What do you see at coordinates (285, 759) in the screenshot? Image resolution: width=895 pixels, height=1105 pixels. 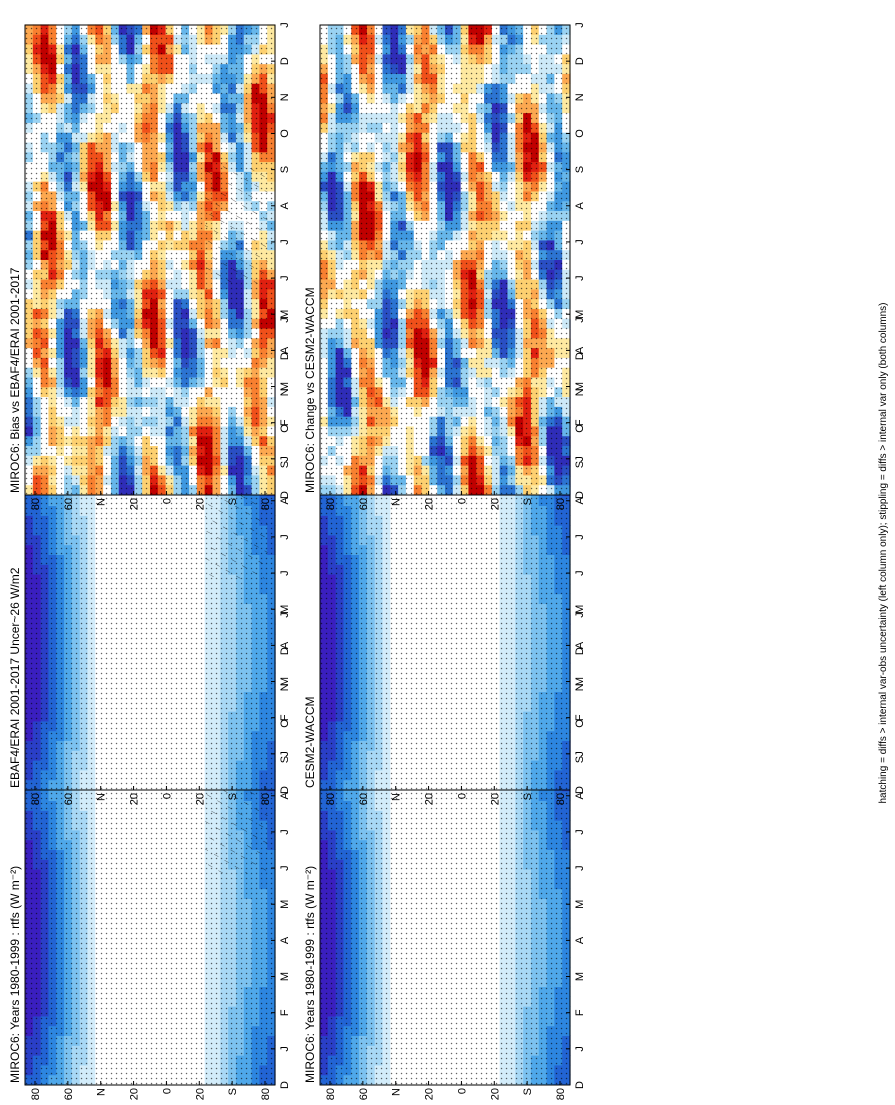 I see `x-tick-label: S` at bounding box center [285, 759].